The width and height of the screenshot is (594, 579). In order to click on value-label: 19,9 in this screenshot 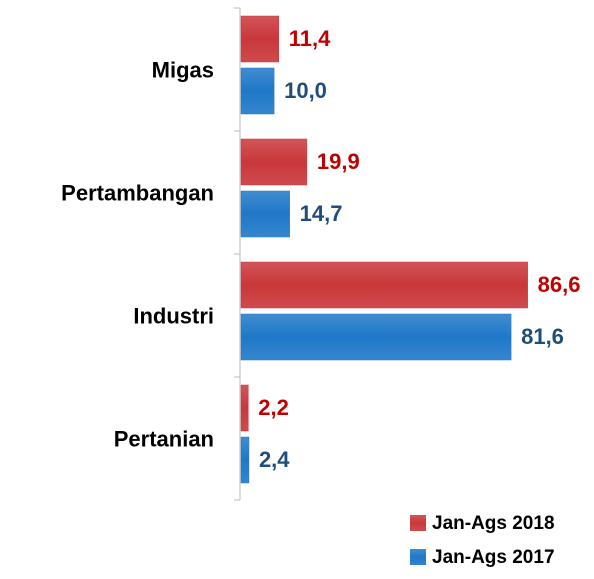, I will do `click(338, 161)`.